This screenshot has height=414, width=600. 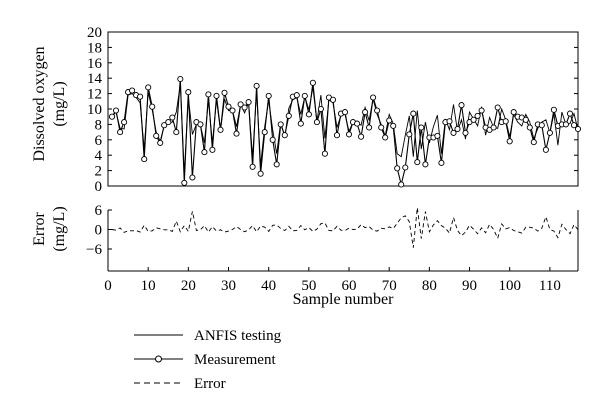 I want to click on x-tick-label: 90, so click(x=469, y=286).